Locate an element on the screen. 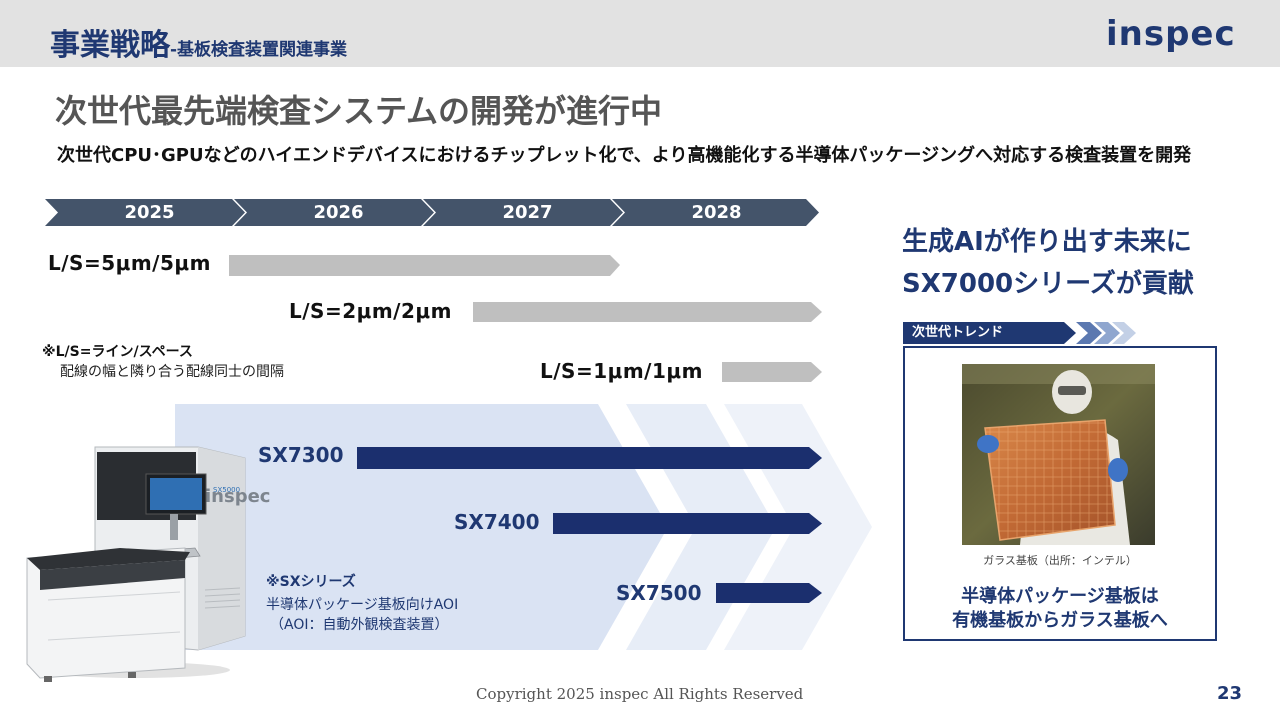 The image size is (1280, 720). ls-label-1um: L/S=1μm/1μm is located at coordinates (621, 371).